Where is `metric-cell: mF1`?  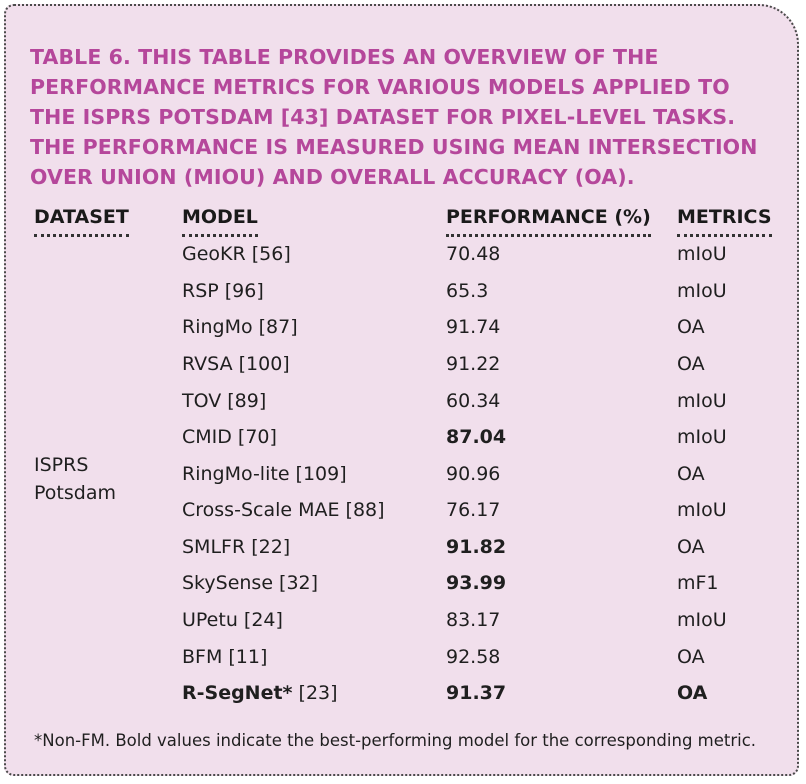
metric-cell: mF1 is located at coordinates (698, 583).